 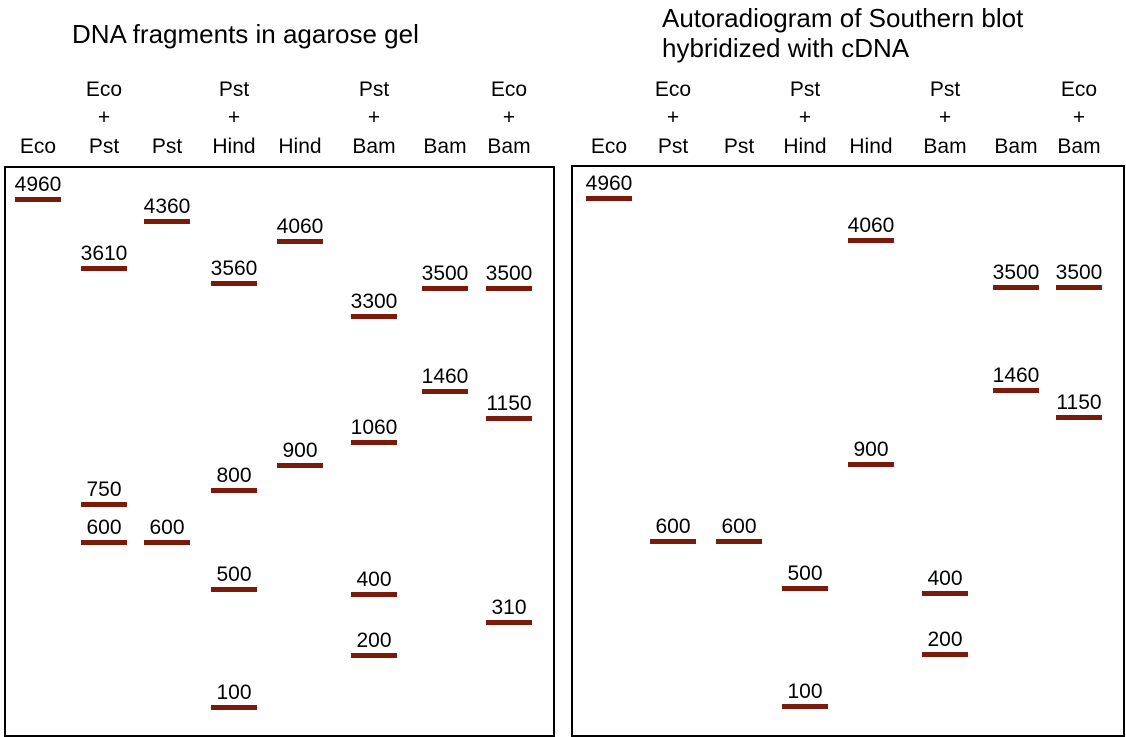 I want to click on left-lane-header-6: Pst + Bam, so click(x=374, y=118).